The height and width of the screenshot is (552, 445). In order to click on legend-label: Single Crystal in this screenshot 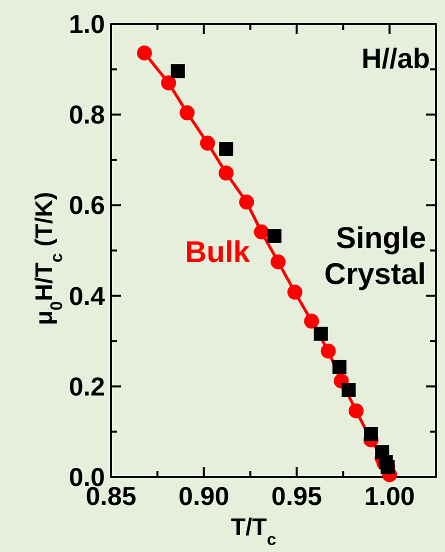, I will do `click(375, 256)`.